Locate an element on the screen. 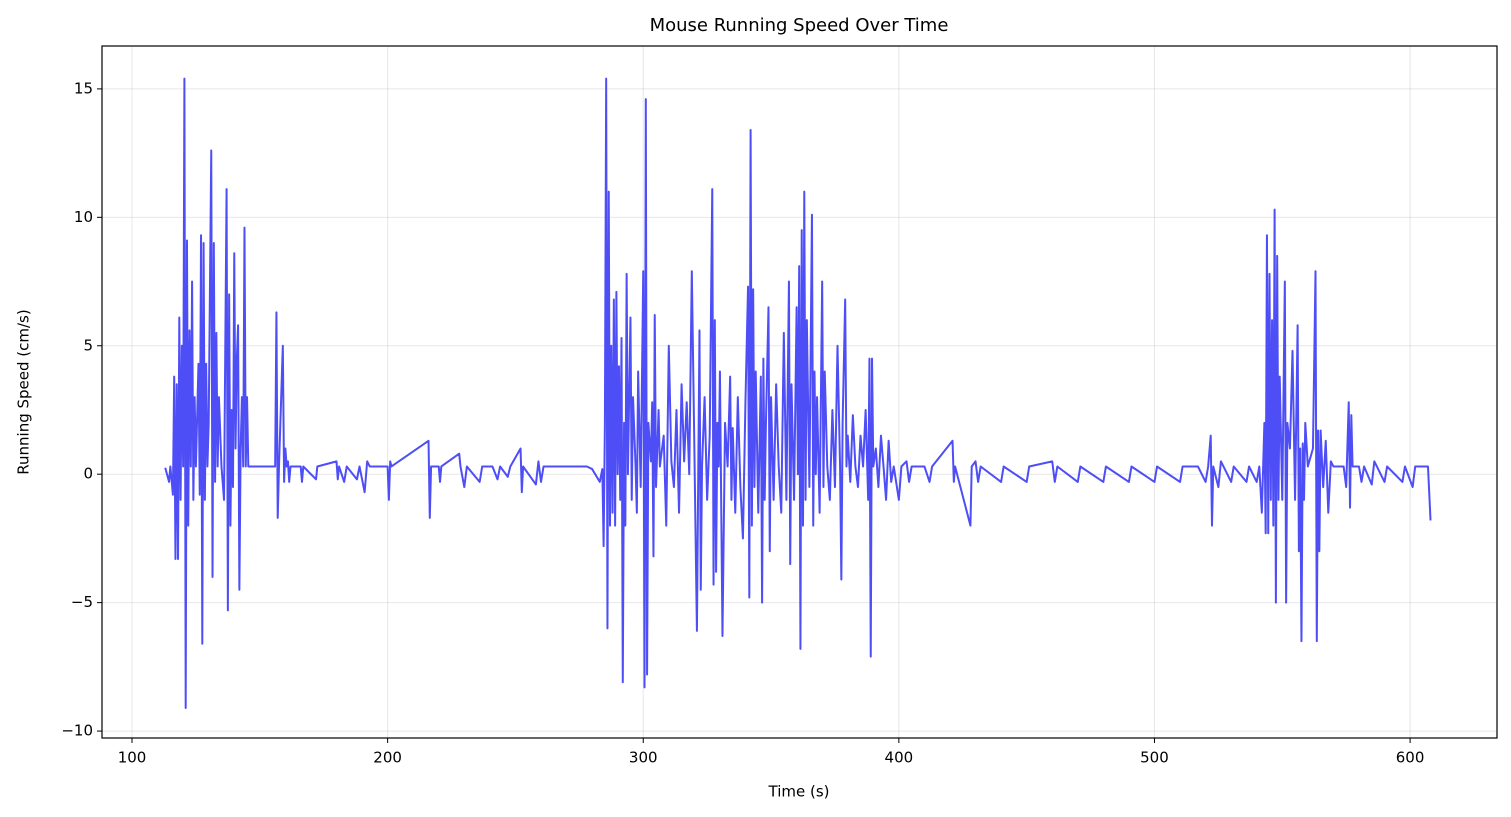  x-tick-label: 300 is located at coordinates (643, 758).